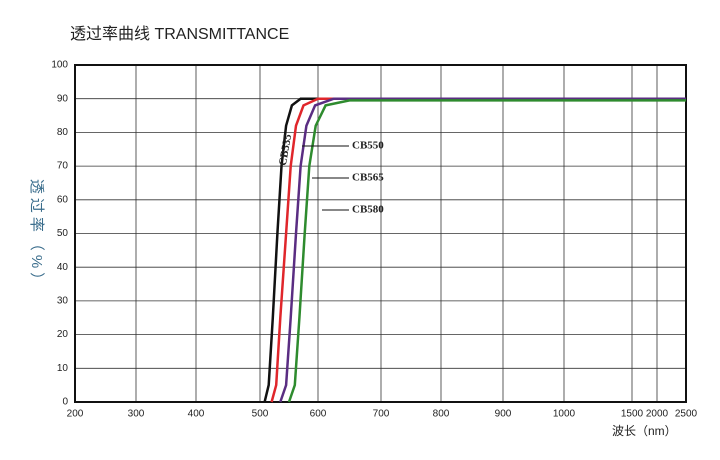  I want to click on x-tick-label: 1500, so click(632, 414).